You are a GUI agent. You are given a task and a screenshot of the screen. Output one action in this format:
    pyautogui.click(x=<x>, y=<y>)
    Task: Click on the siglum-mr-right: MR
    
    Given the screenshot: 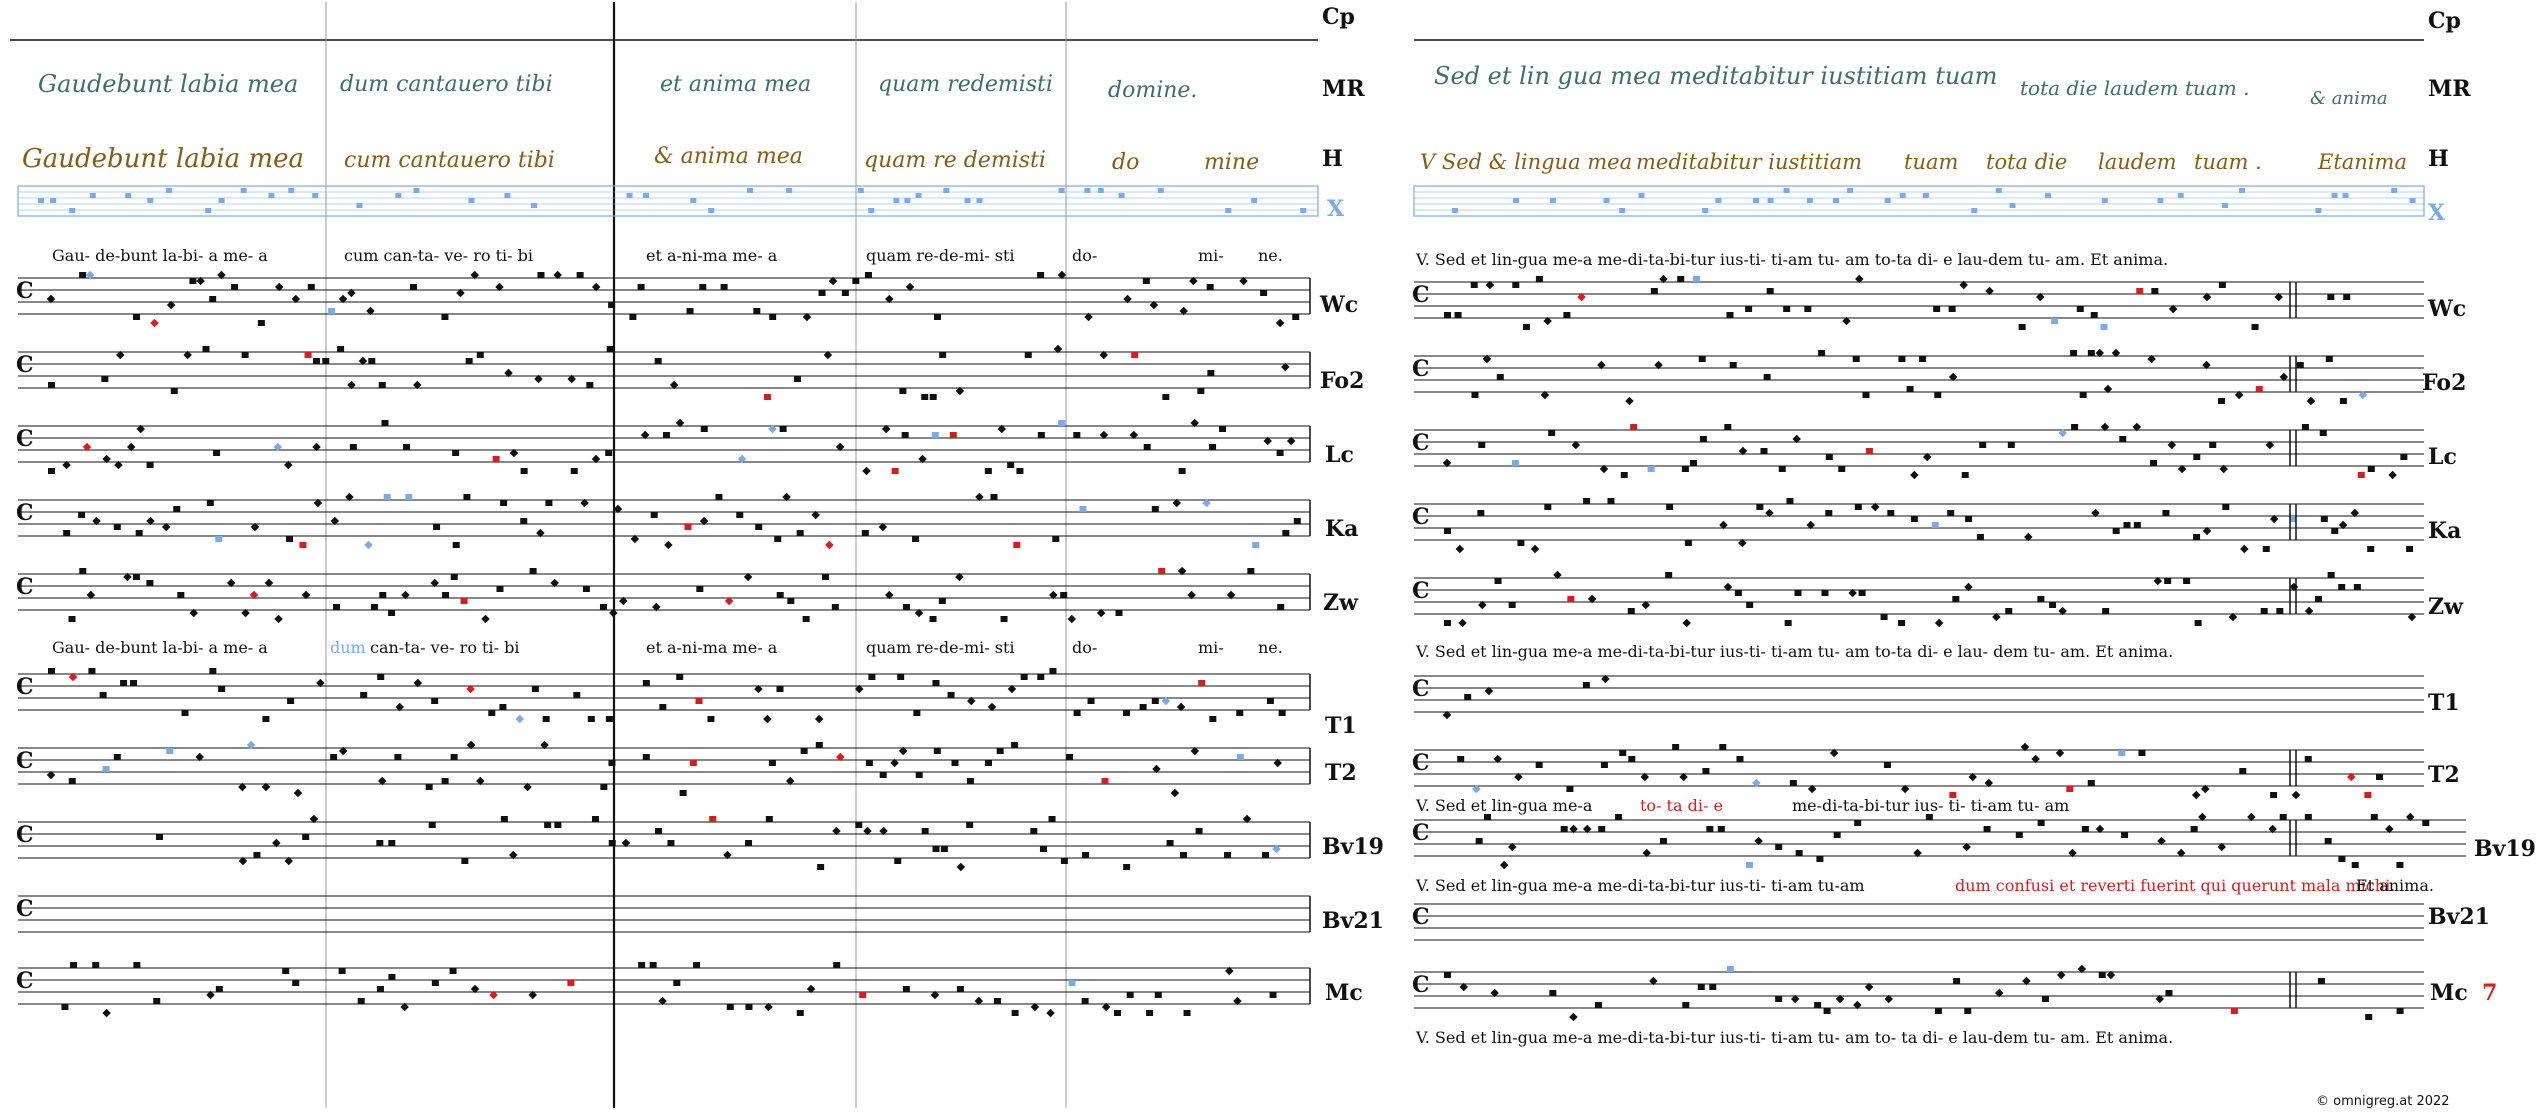 What is the action you would take?
    pyautogui.click(x=2449, y=89)
    